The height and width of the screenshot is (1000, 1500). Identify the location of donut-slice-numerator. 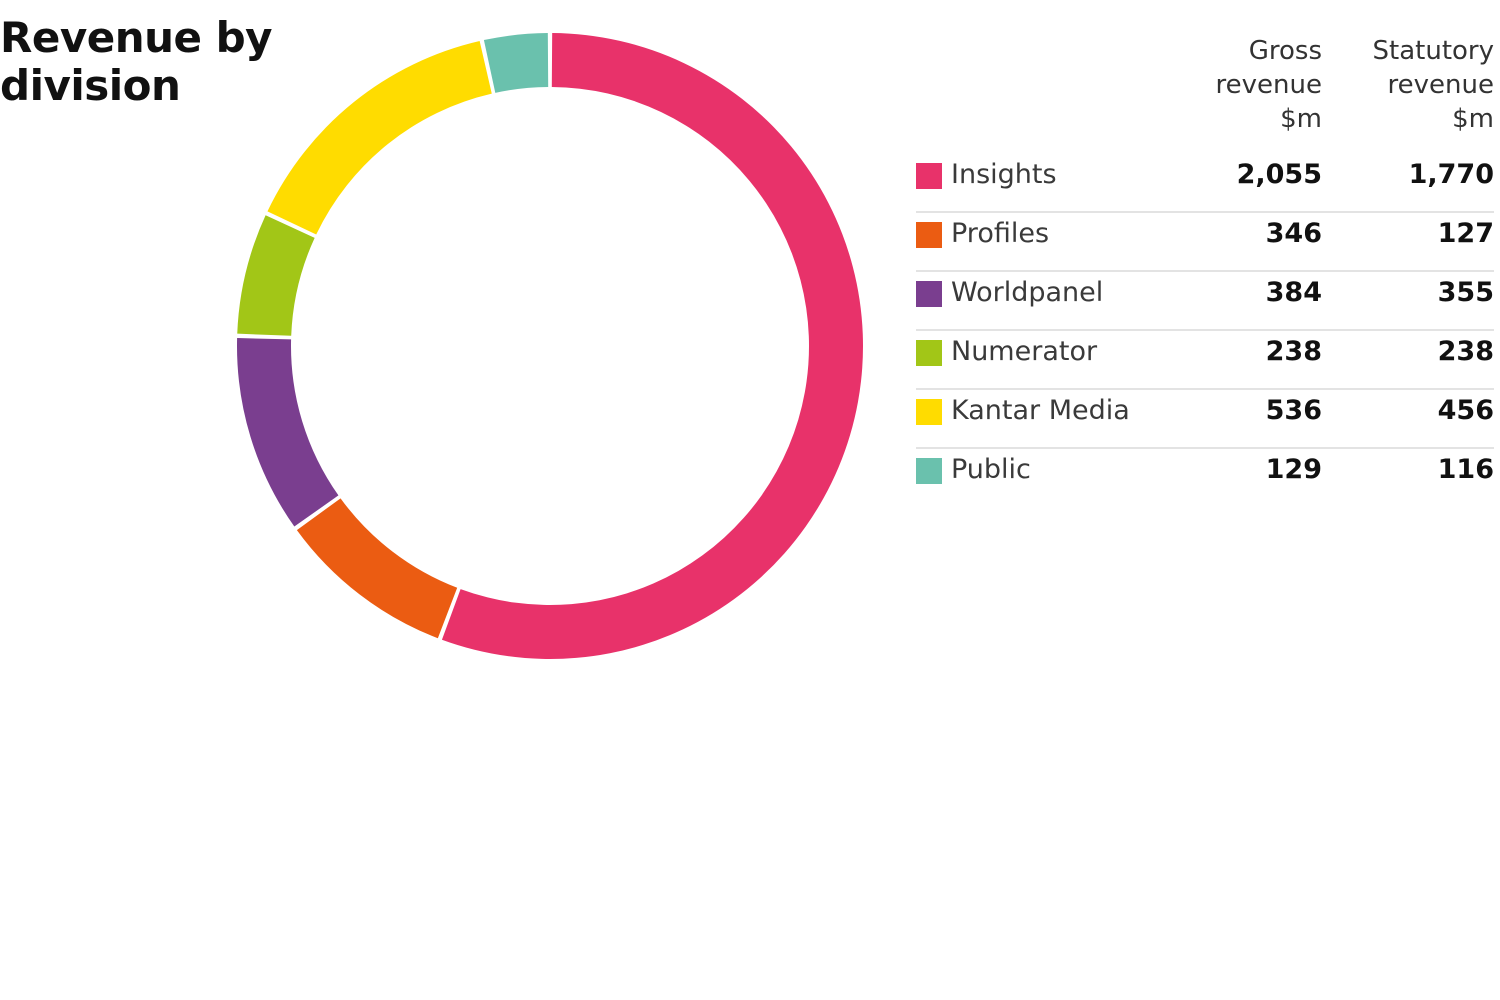
(276, 275).